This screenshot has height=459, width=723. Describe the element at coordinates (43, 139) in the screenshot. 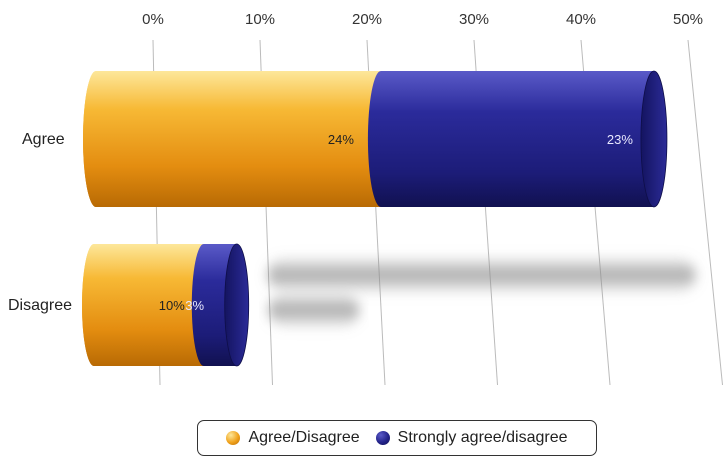

I see `category-label: Agree` at that location.